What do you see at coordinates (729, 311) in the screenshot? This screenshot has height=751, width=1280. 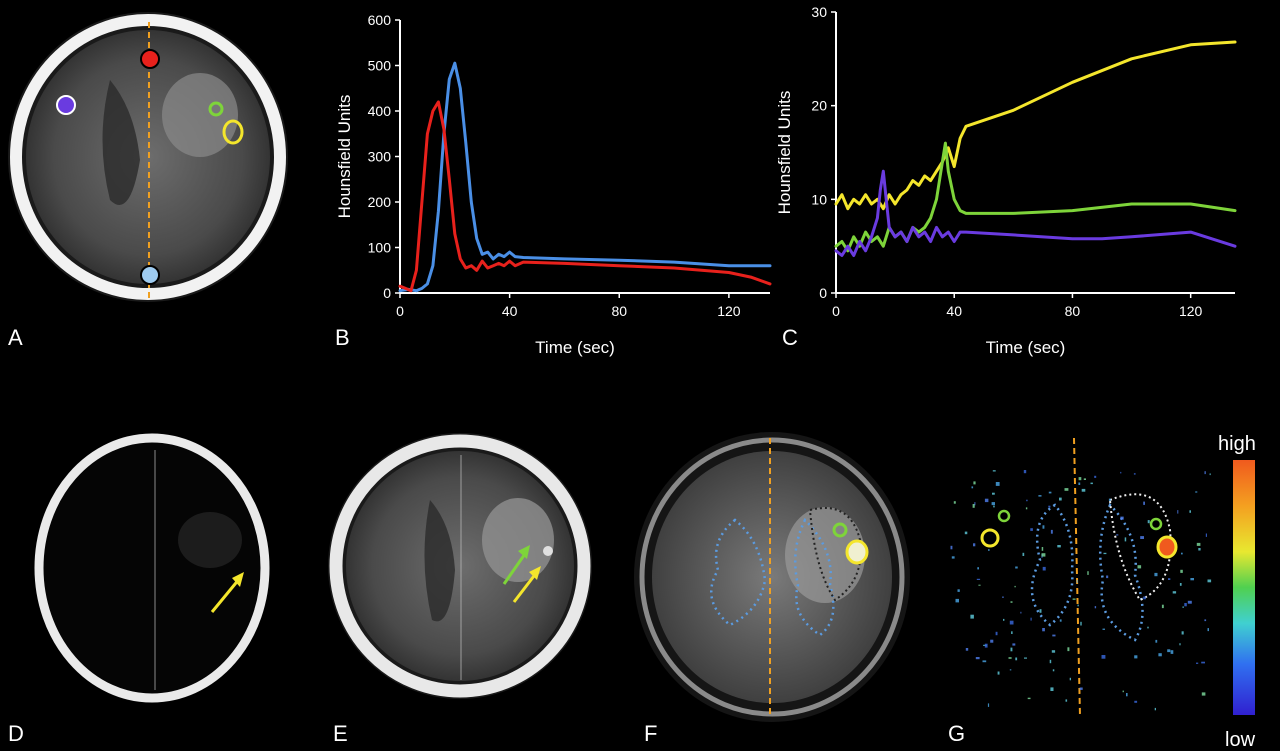 I see `x-tick-label: 120` at bounding box center [729, 311].